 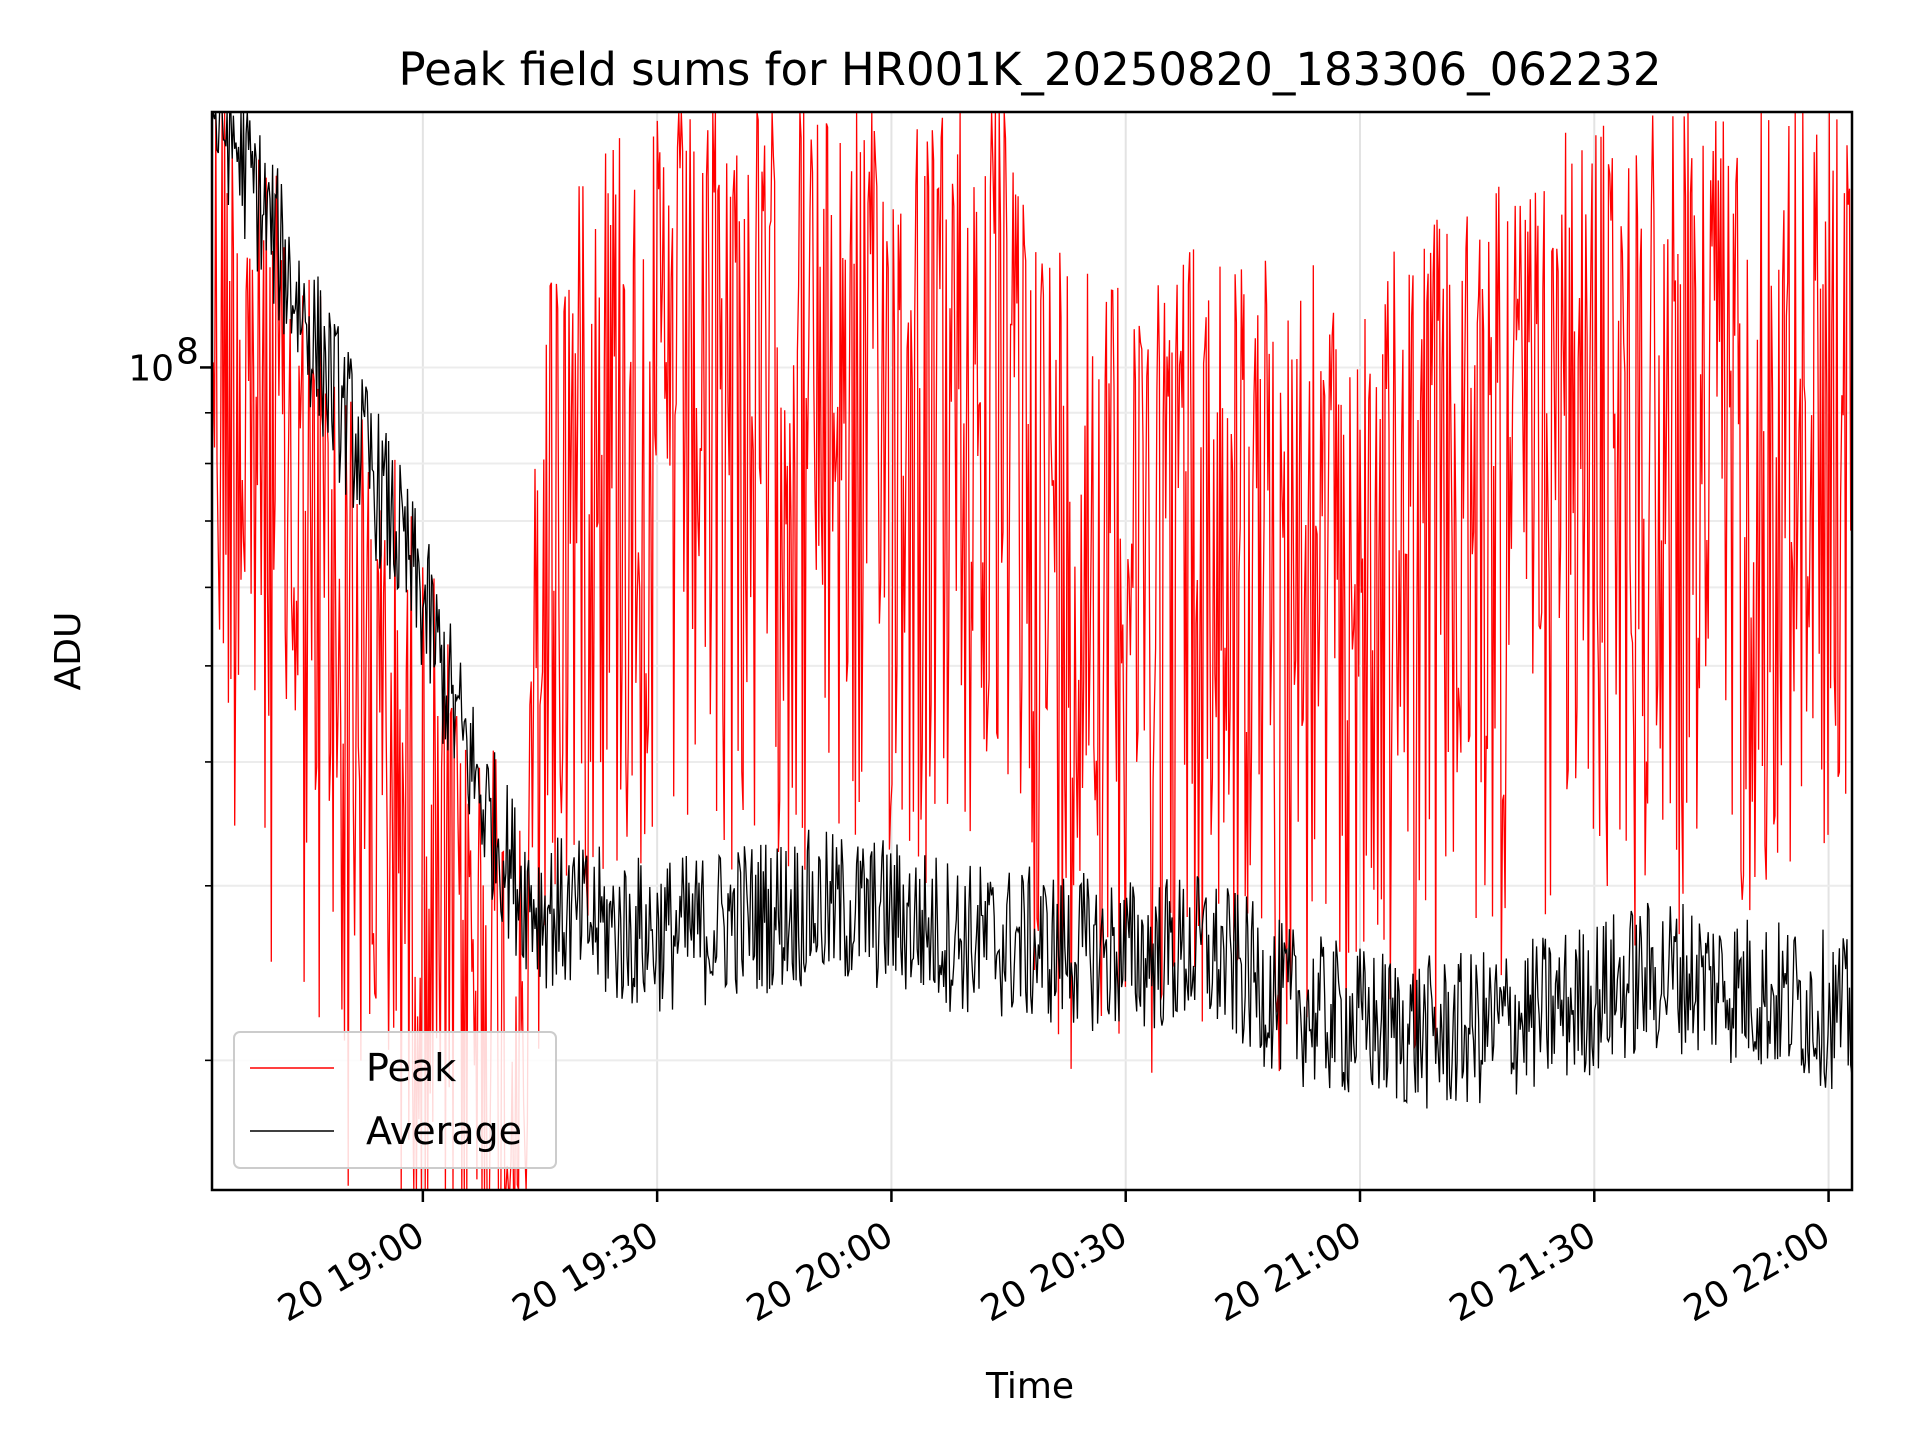 I want to click on legend-label-average: Average, so click(x=444, y=1131).